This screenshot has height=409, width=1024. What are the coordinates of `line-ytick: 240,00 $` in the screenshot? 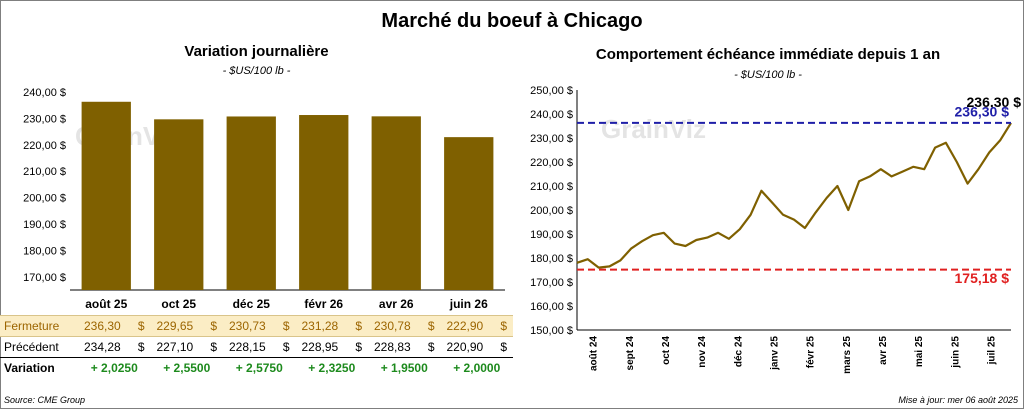 It's located at (551, 115).